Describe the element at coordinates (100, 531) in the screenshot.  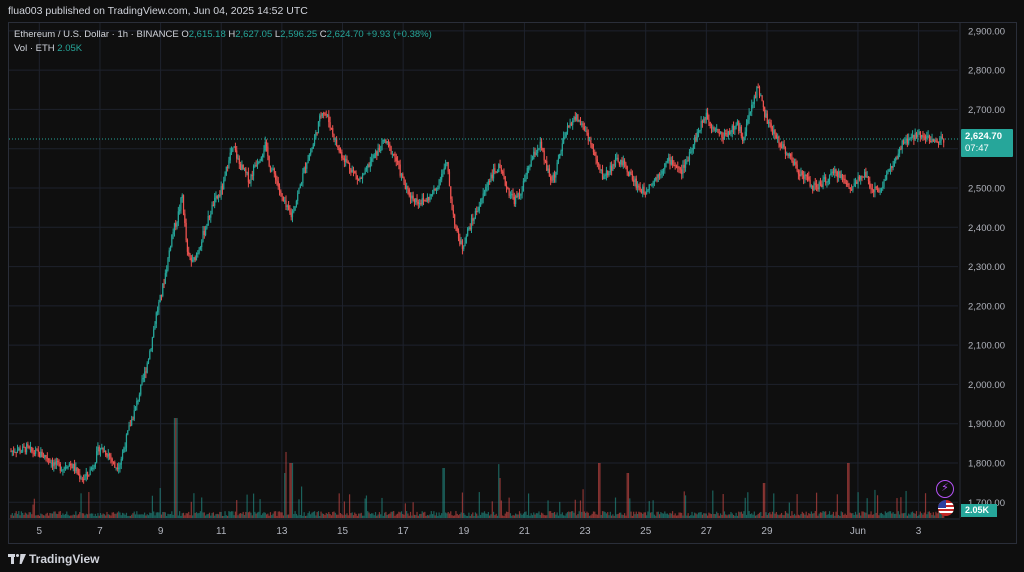
I see `x-tick-label: 7` at that location.